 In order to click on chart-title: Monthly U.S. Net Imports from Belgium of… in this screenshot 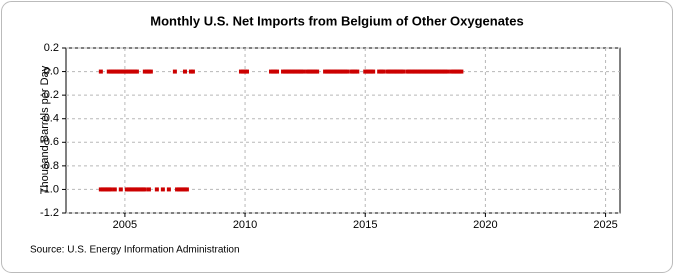, I will do `click(336, 20)`.